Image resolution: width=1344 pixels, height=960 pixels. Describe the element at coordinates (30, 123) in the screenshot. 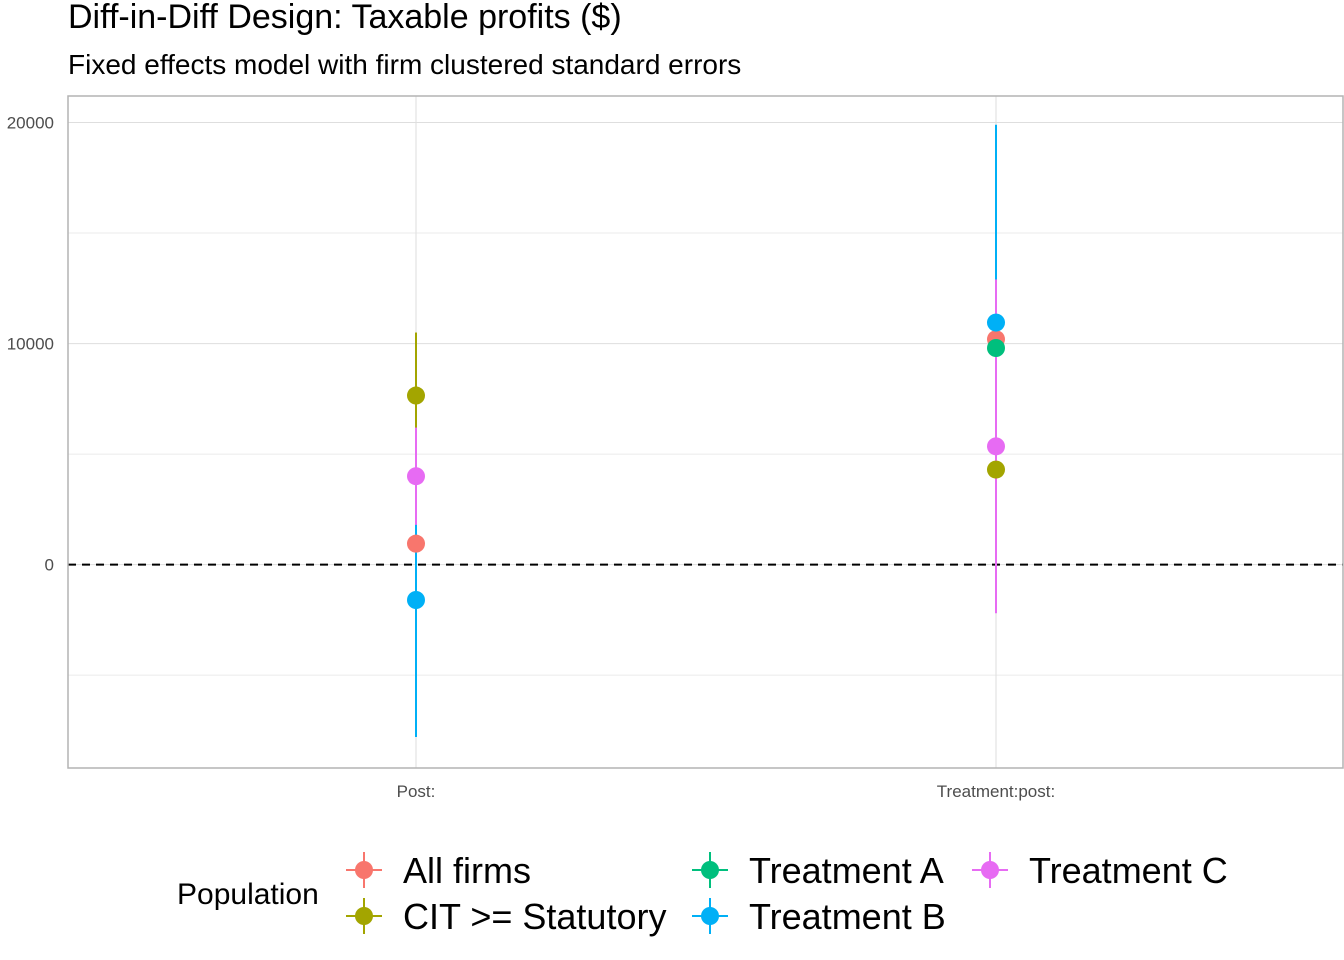

I see `y-tick-label: 20000` at that location.